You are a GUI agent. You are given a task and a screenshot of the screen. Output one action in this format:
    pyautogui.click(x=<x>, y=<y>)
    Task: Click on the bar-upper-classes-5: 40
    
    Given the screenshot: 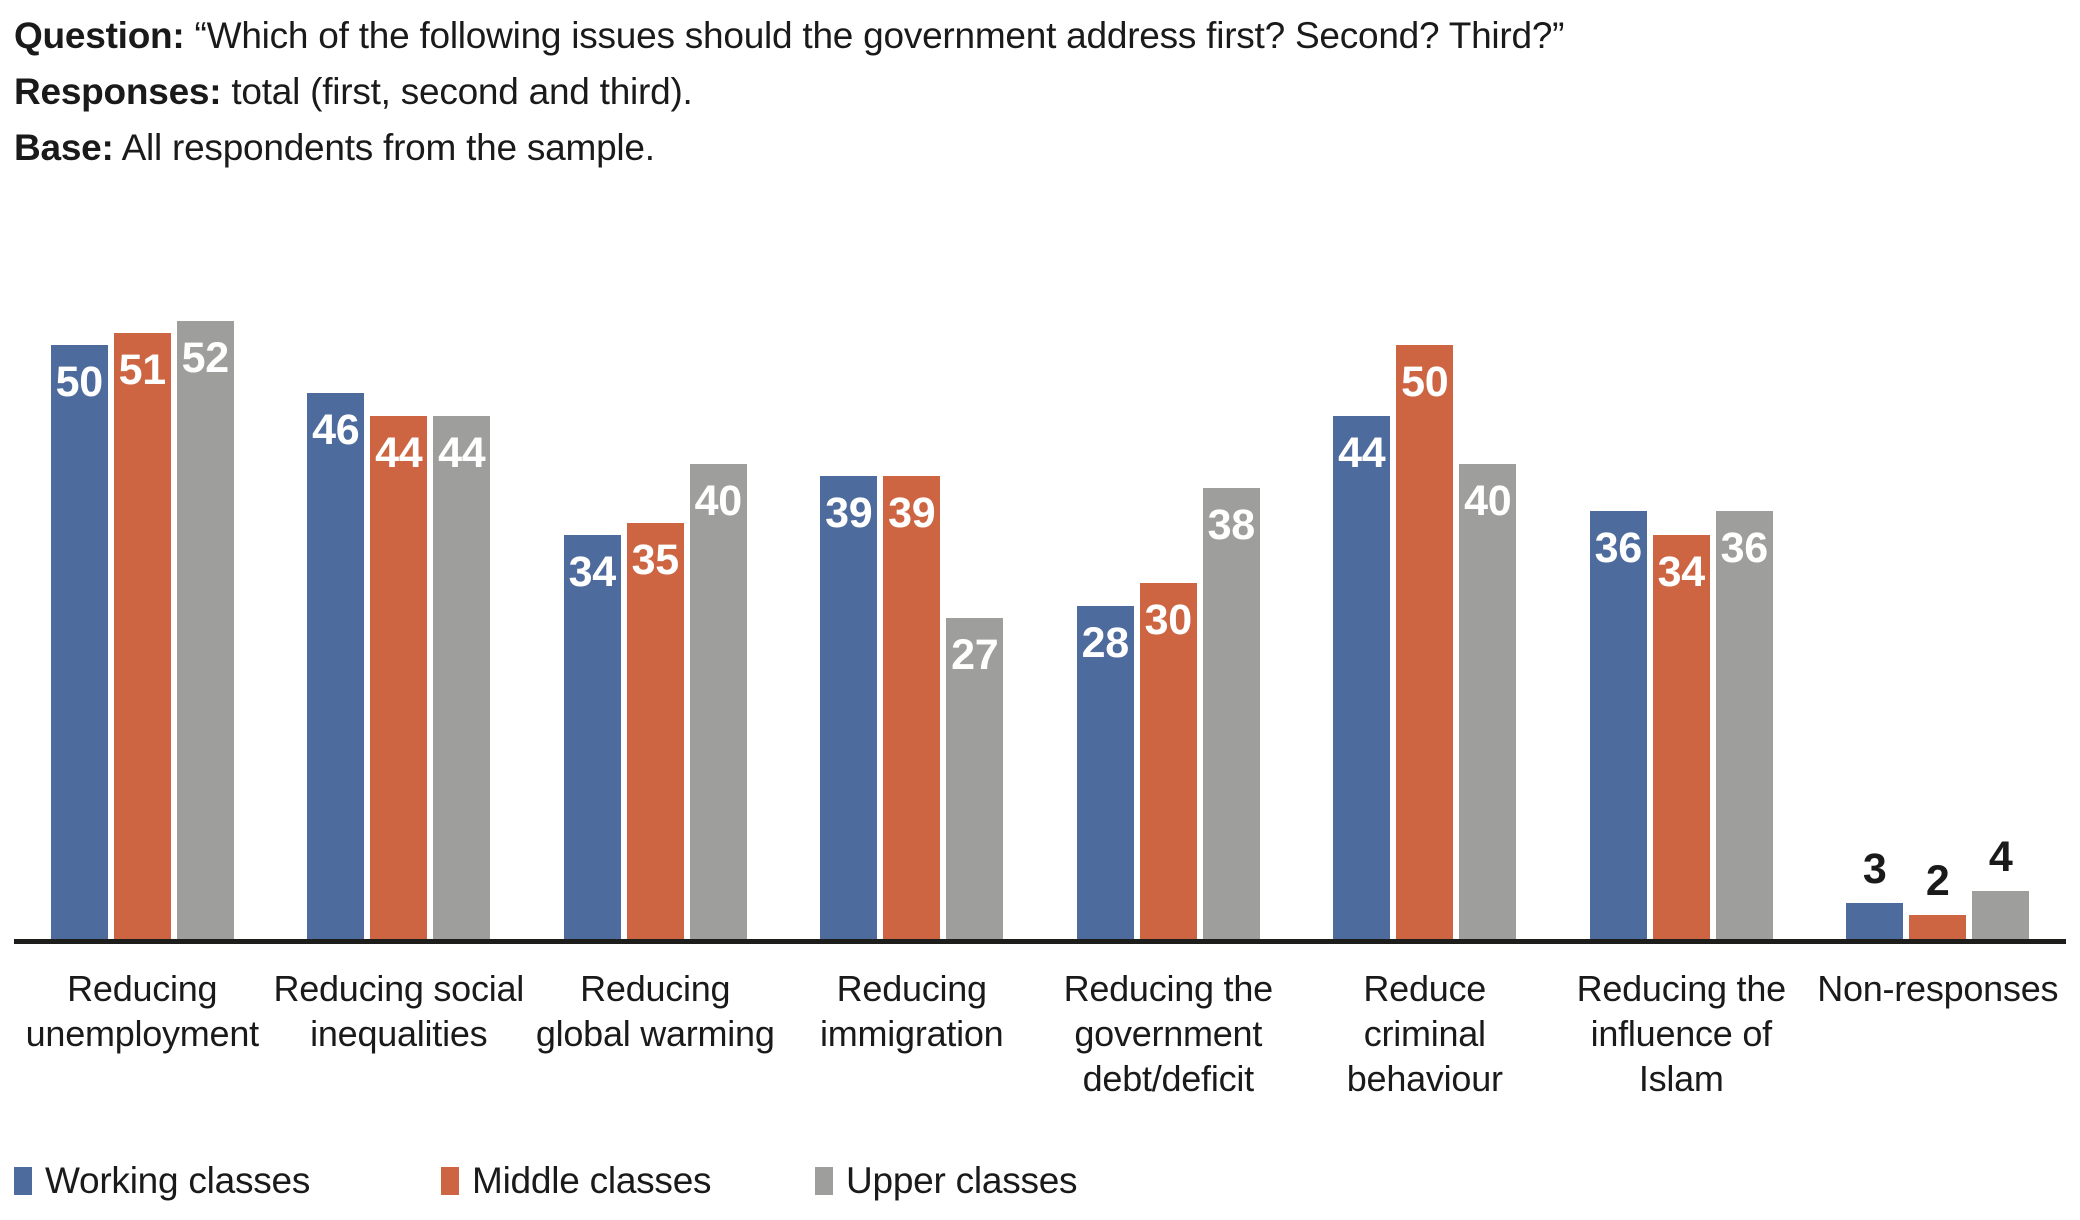 What is the action you would take?
    pyautogui.click(x=1488, y=701)
    